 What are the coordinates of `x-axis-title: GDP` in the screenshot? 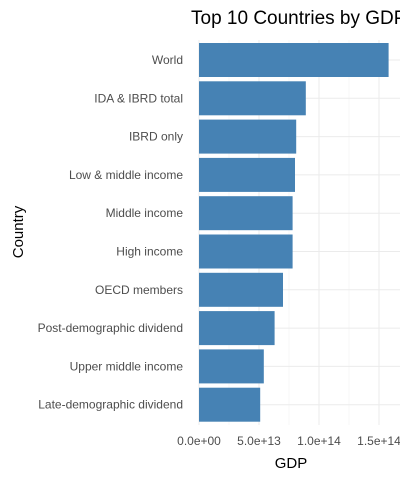 It's located at (291, 463).